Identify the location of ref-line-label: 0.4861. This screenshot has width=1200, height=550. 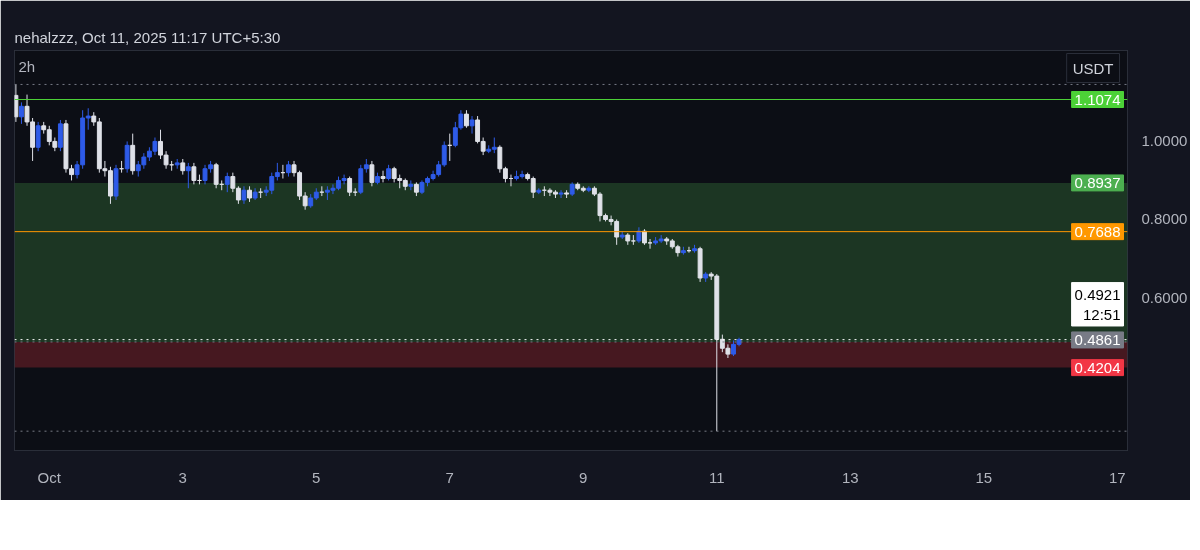
(1097, 339).